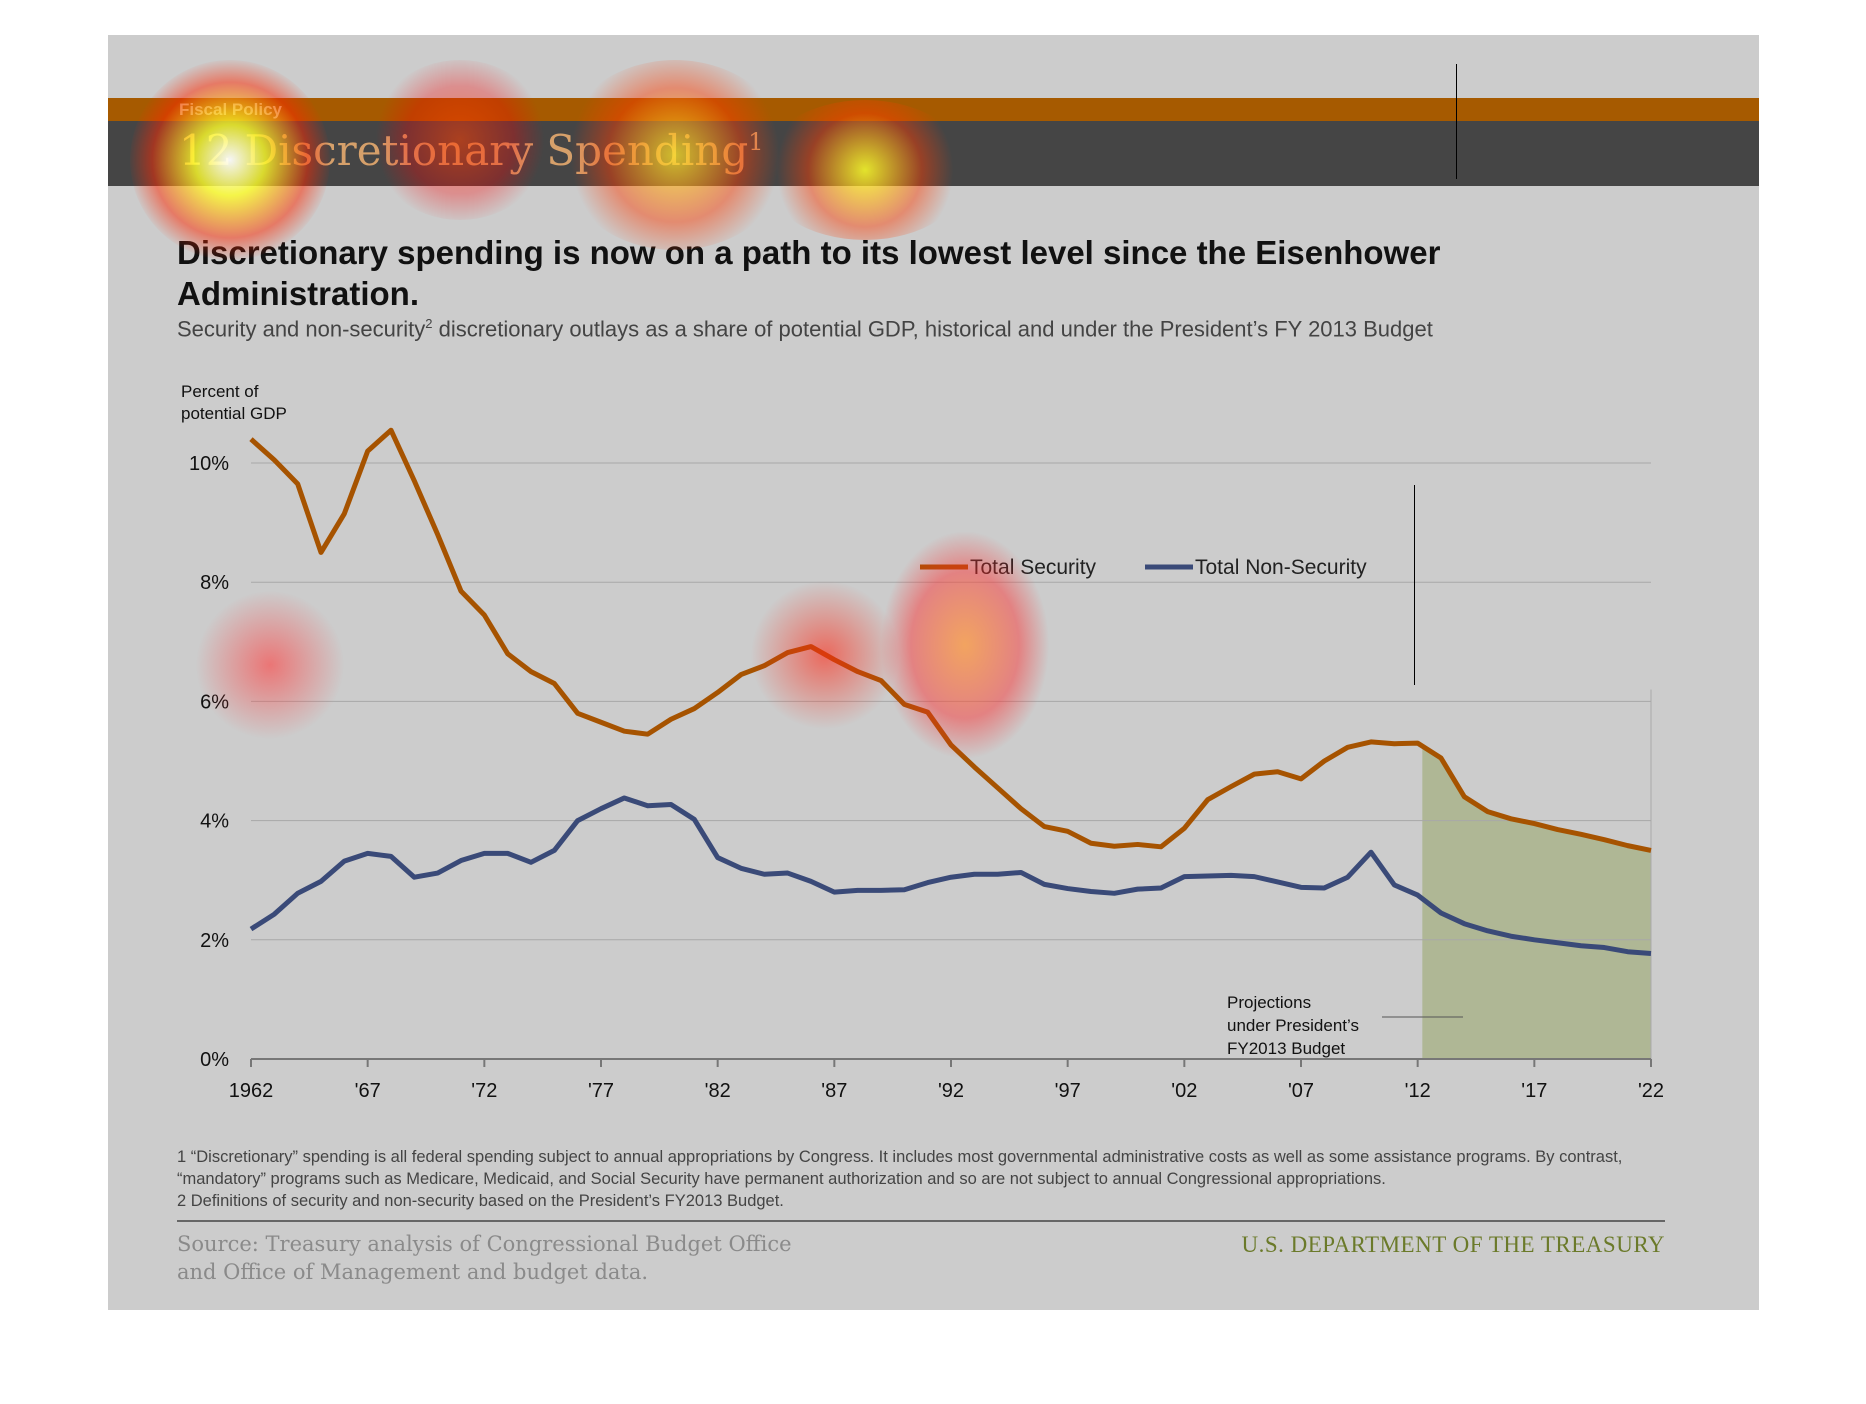  I want to click on projection-label: FY2013 Budget, so click(1286, 1048).